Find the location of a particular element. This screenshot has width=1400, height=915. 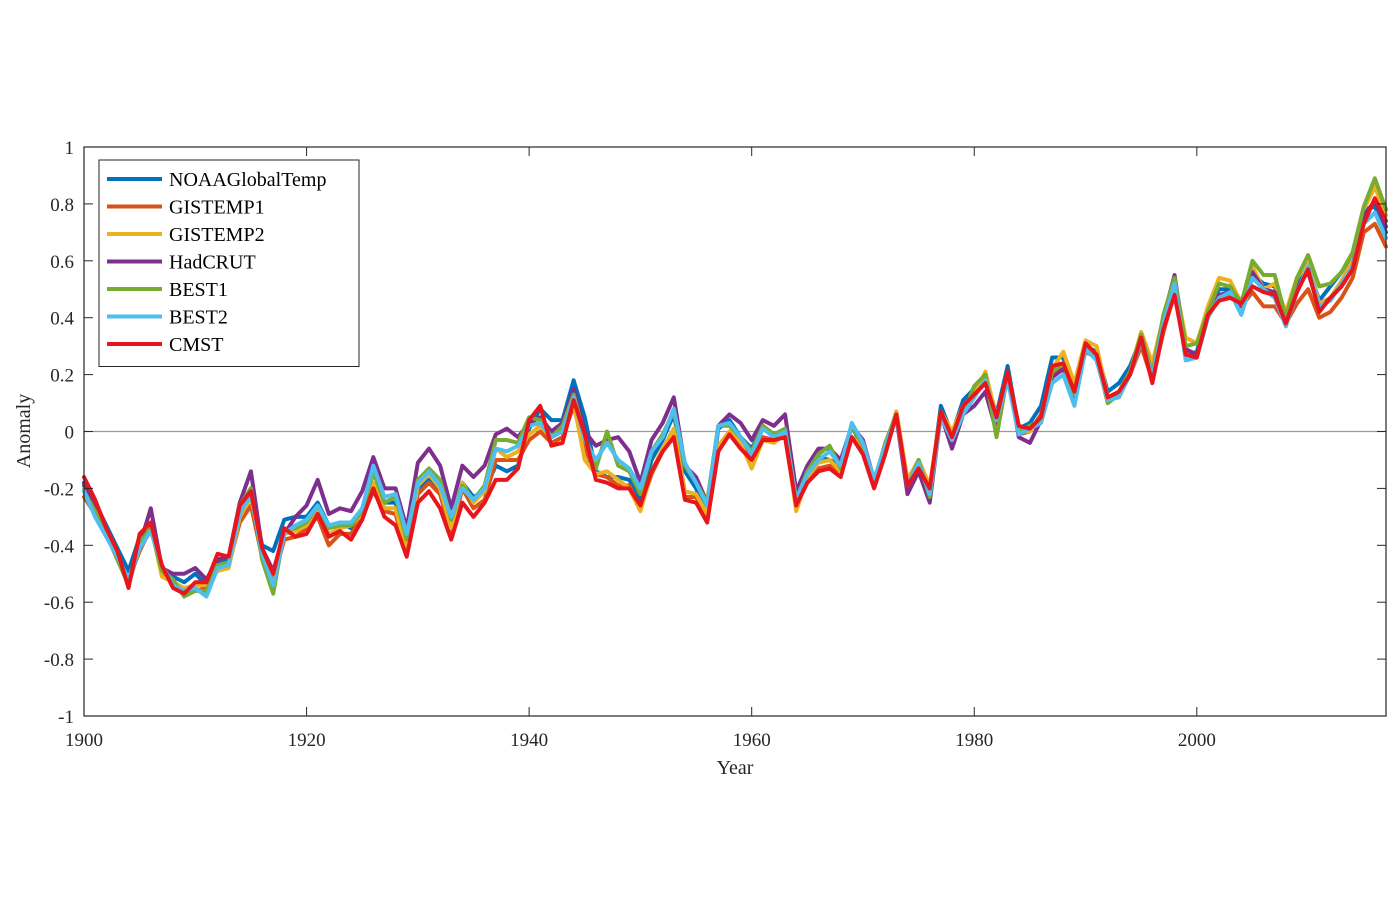

x-tick-label: 1980 is located at coordinates (974, 740).